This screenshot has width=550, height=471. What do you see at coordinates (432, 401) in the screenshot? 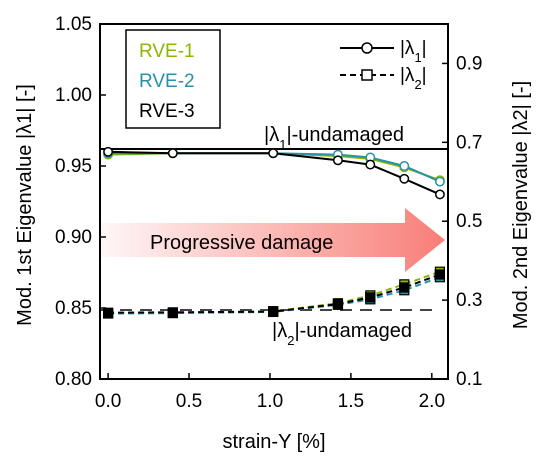
I see `x-tick-label-4: 2.0` at bounding box center [432, 401].